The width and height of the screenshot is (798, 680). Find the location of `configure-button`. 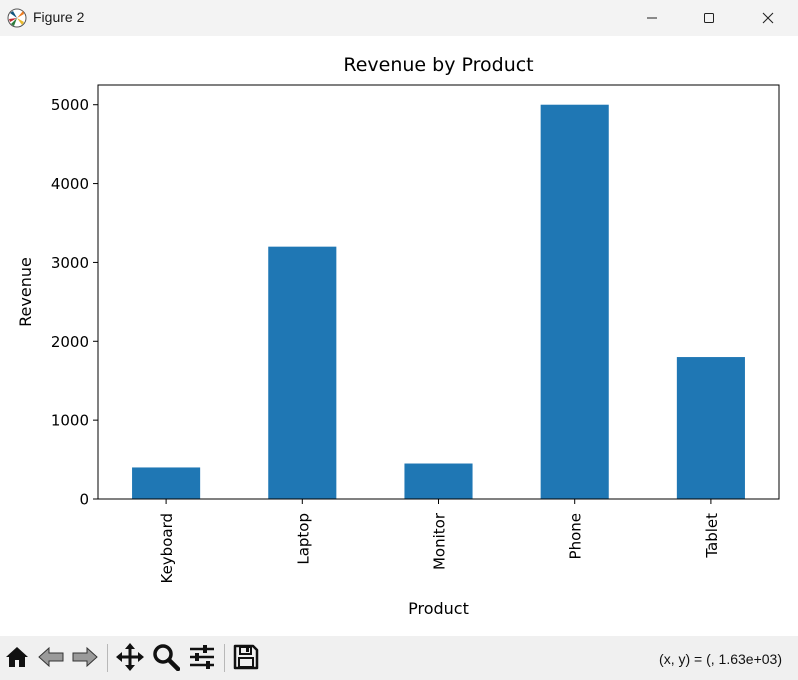

configure-button is located at coordinates (202, 659).